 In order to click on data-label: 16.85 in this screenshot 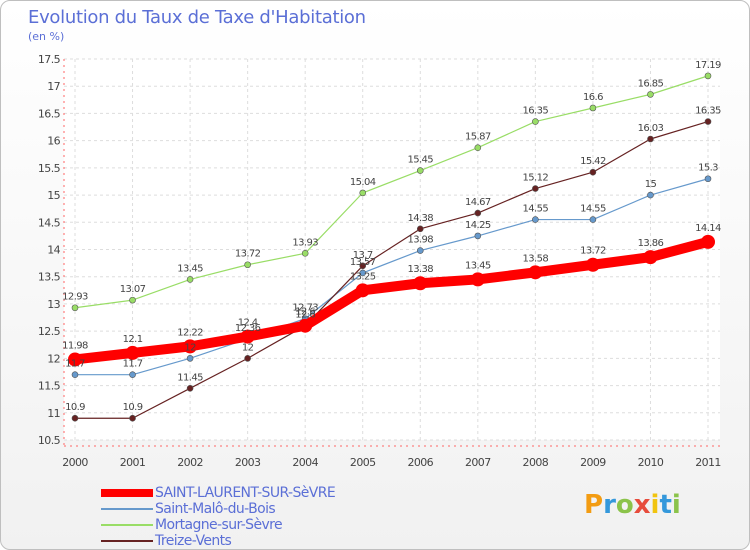, I will do `click(651, 83)`.